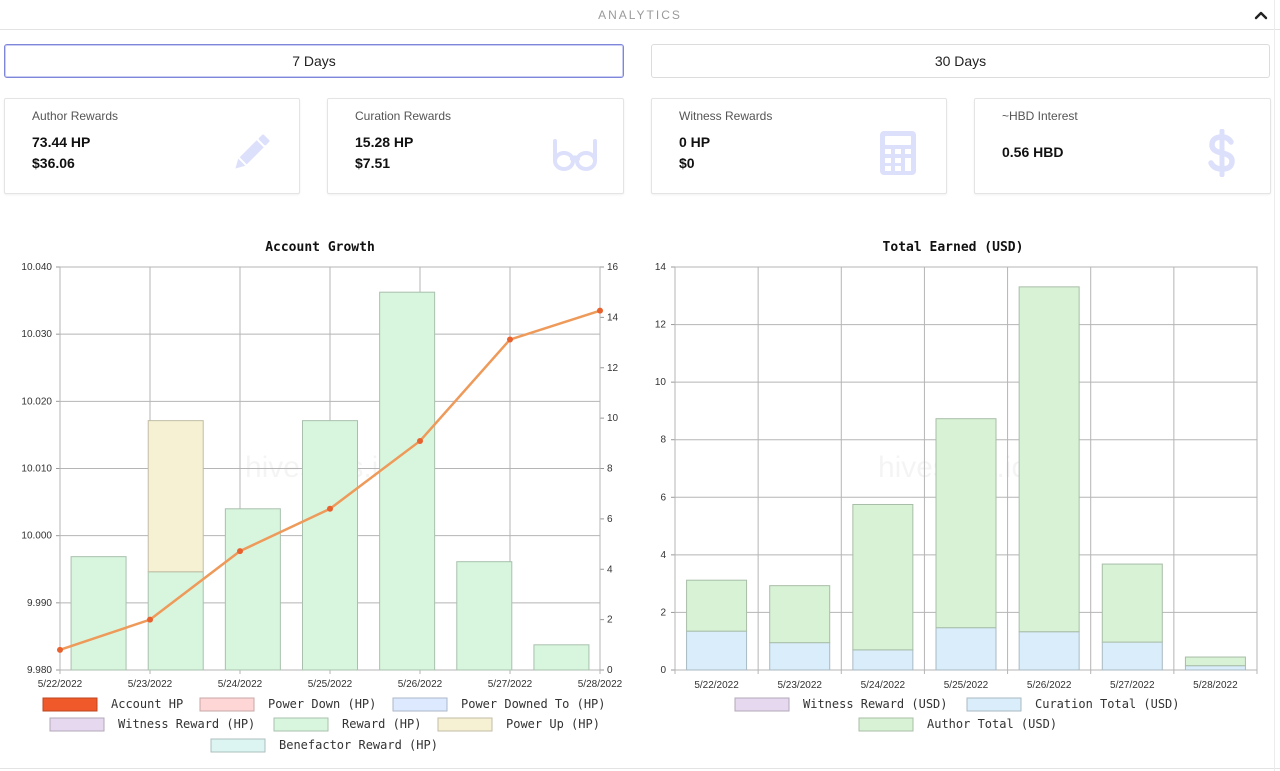 The width and height of the screenshot is (1280, 771). Describe the element at coordinates (610, 670) in the screenshot. I see `y-right-tick-label: 0` at that location.